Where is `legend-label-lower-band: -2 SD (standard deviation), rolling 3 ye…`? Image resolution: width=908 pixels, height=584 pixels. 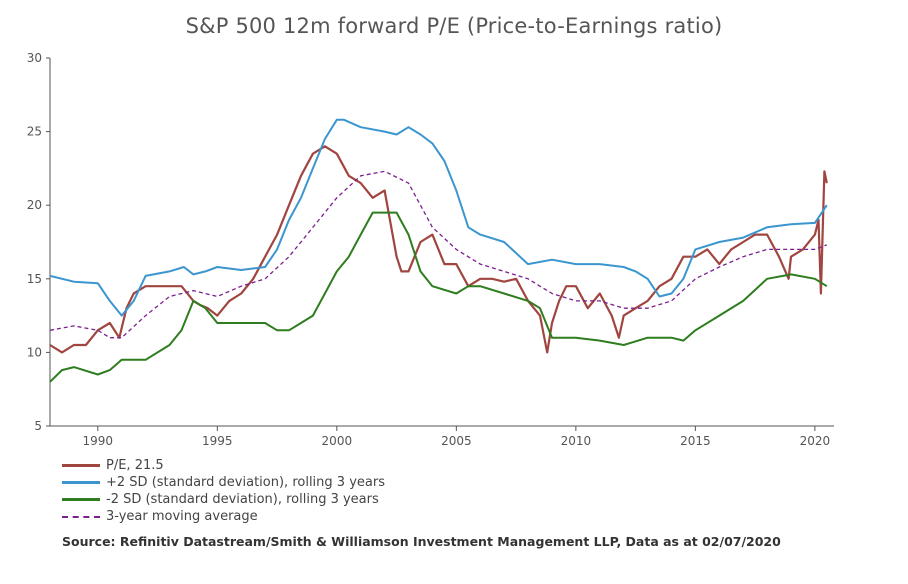 legend-label-lower-band: -2 SD (standard deviation), rolling 3 ye… is located at coordinates (242, 499).